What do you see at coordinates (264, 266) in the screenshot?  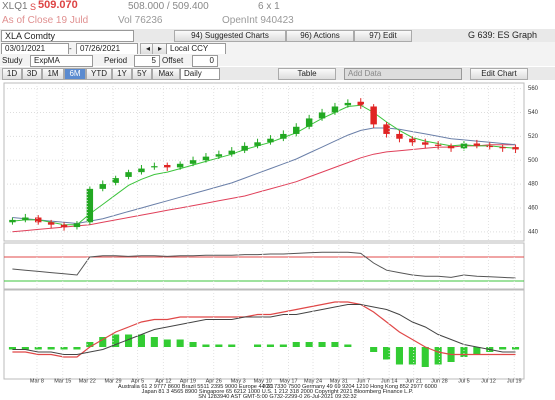 I see `panel-frame` at bounding box center [264, 266].